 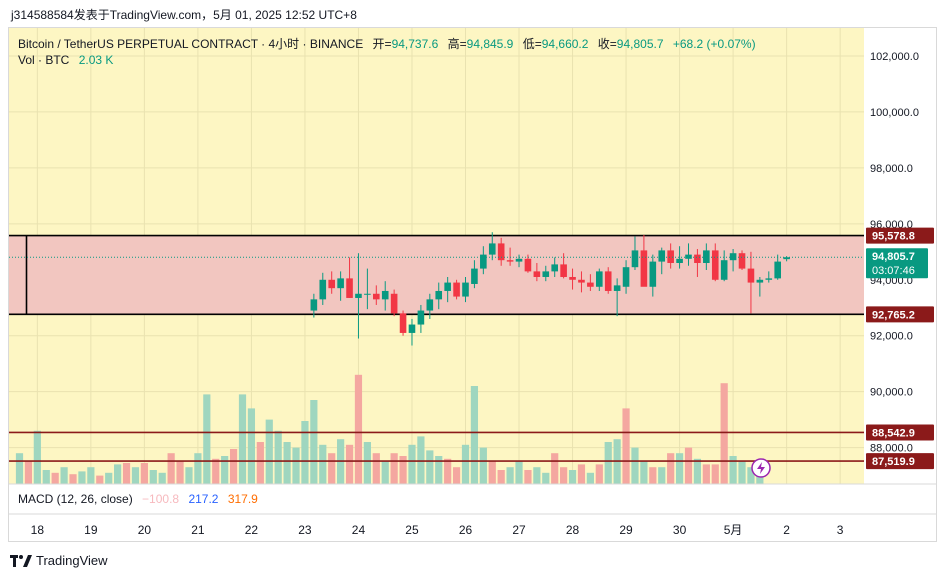 What do you see at coordinates (96, 60) in the screenshot?
I see `volume-value: 2.03 K` at bounding box center [96, 60].